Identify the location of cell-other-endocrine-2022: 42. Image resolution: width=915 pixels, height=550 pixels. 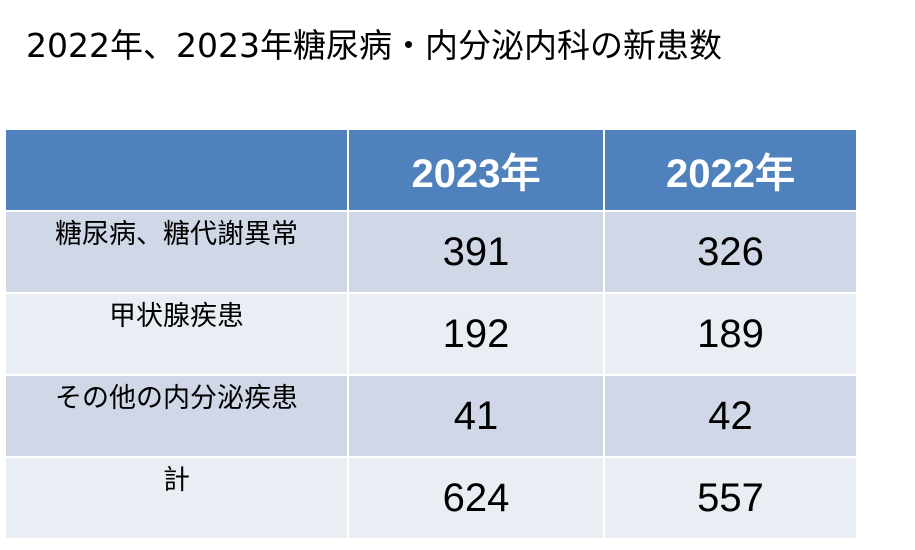
(730, 416).